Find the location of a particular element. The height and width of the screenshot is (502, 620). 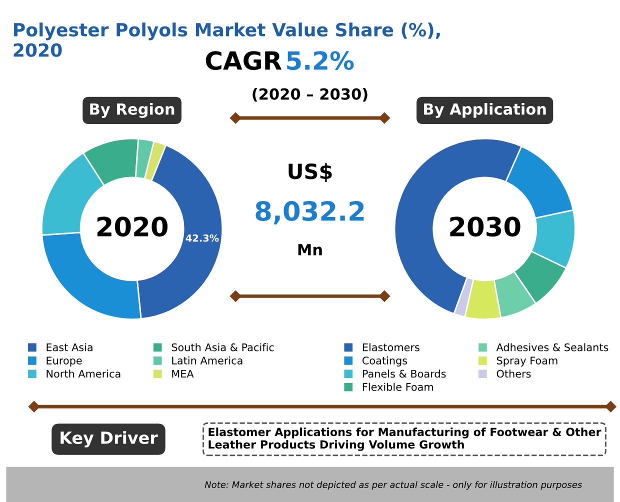

text: 2030 is located at coordinates (485, 226).